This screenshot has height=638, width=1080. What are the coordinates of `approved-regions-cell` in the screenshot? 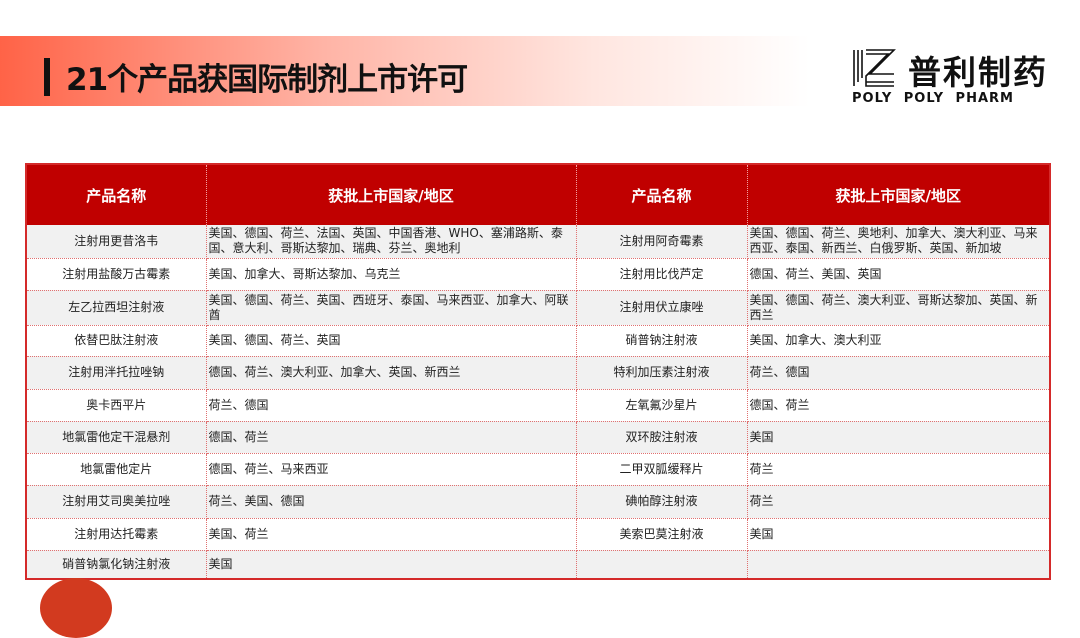 It's located at (899, 565).